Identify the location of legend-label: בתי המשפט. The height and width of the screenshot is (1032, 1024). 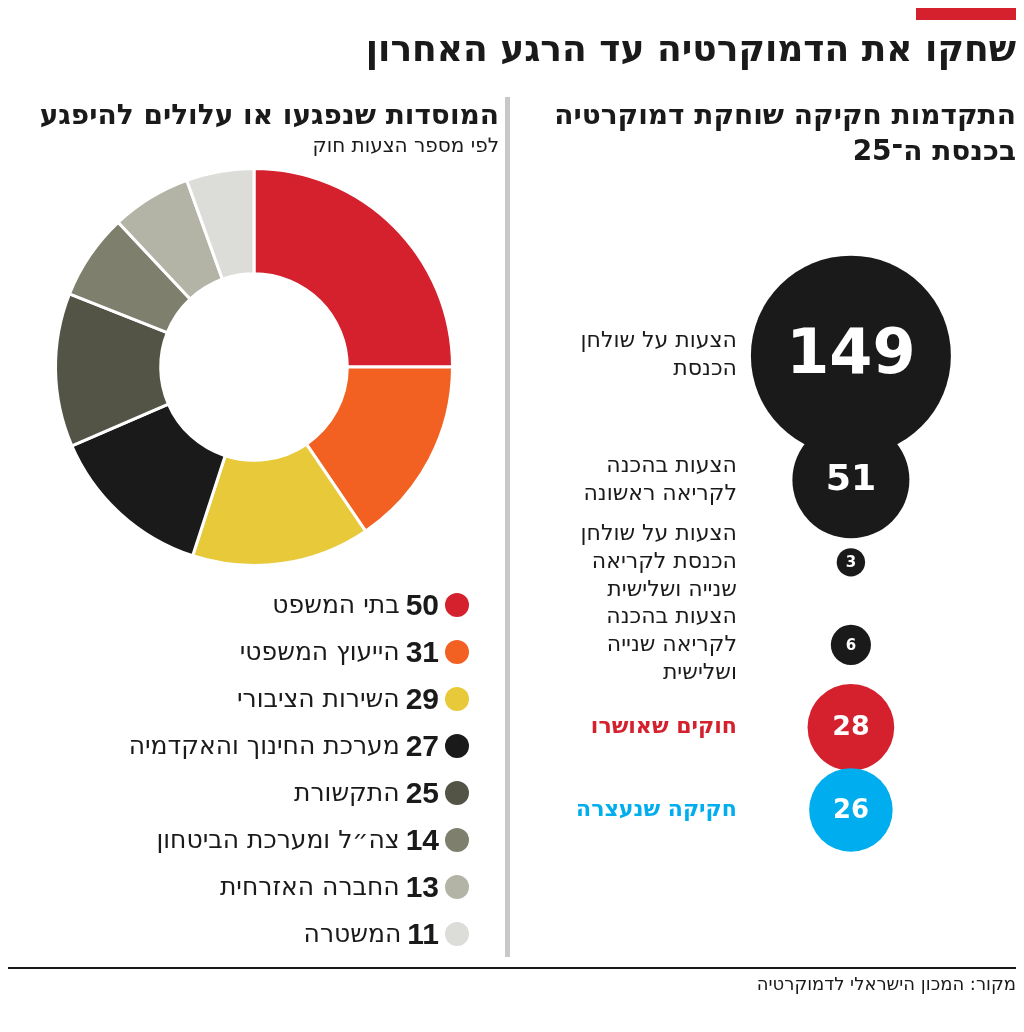
(336, 604).